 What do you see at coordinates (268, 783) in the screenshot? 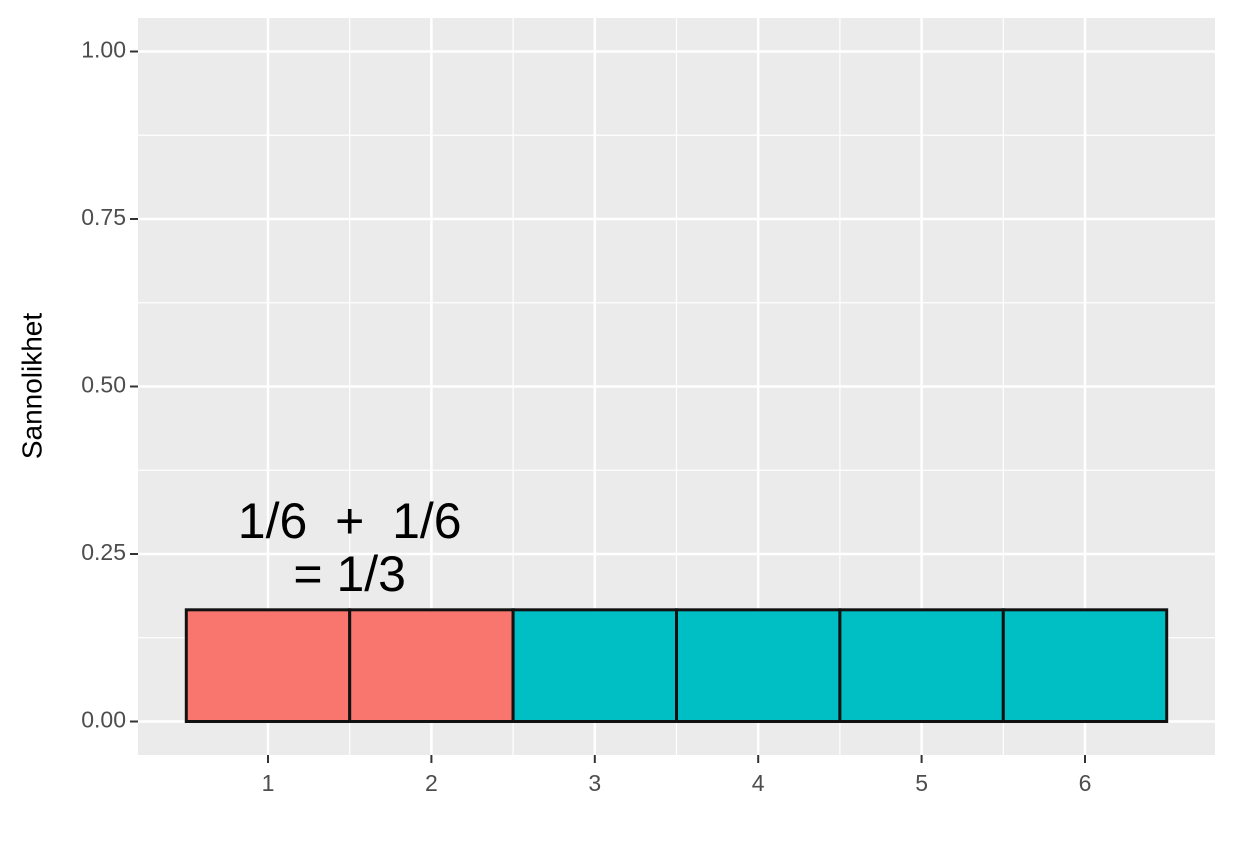
I see `x-tick-label: 1` at bounding box center [268, 783].